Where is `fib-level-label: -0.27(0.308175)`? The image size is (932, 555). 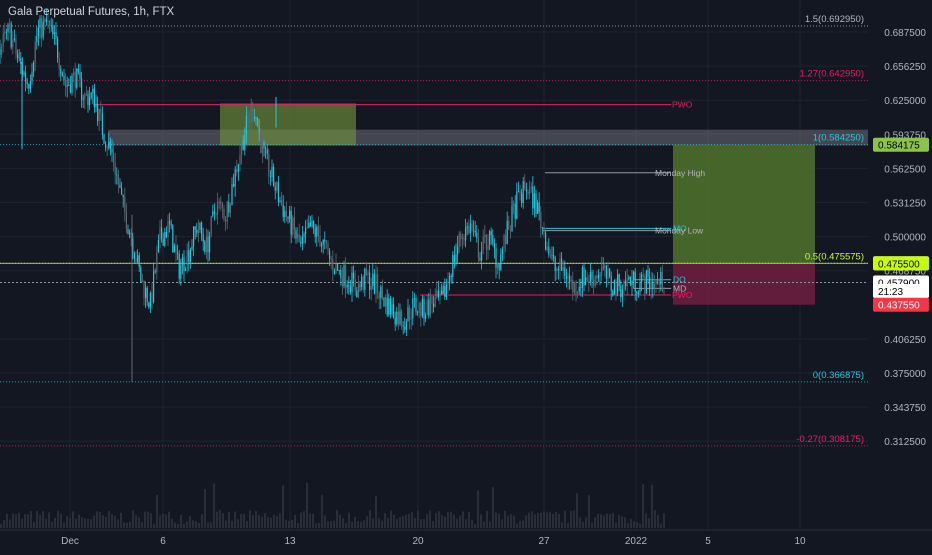 fib-level-label: -0.27(0.308175) is located at coordinates (830, 439).